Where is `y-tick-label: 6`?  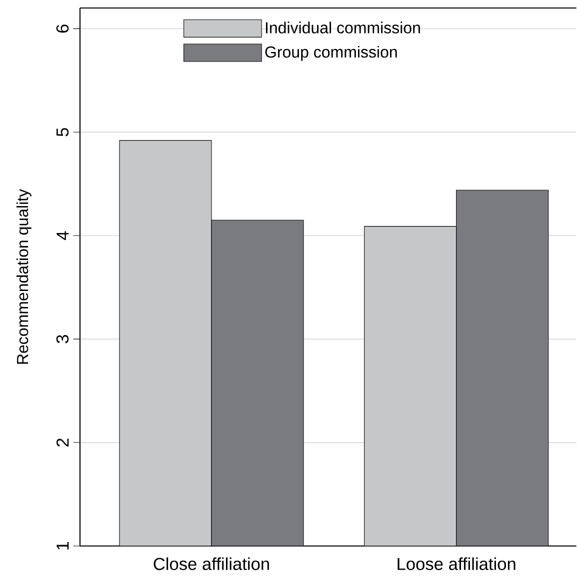
y-tick-label: 6 is located at coordinates (62, 28).